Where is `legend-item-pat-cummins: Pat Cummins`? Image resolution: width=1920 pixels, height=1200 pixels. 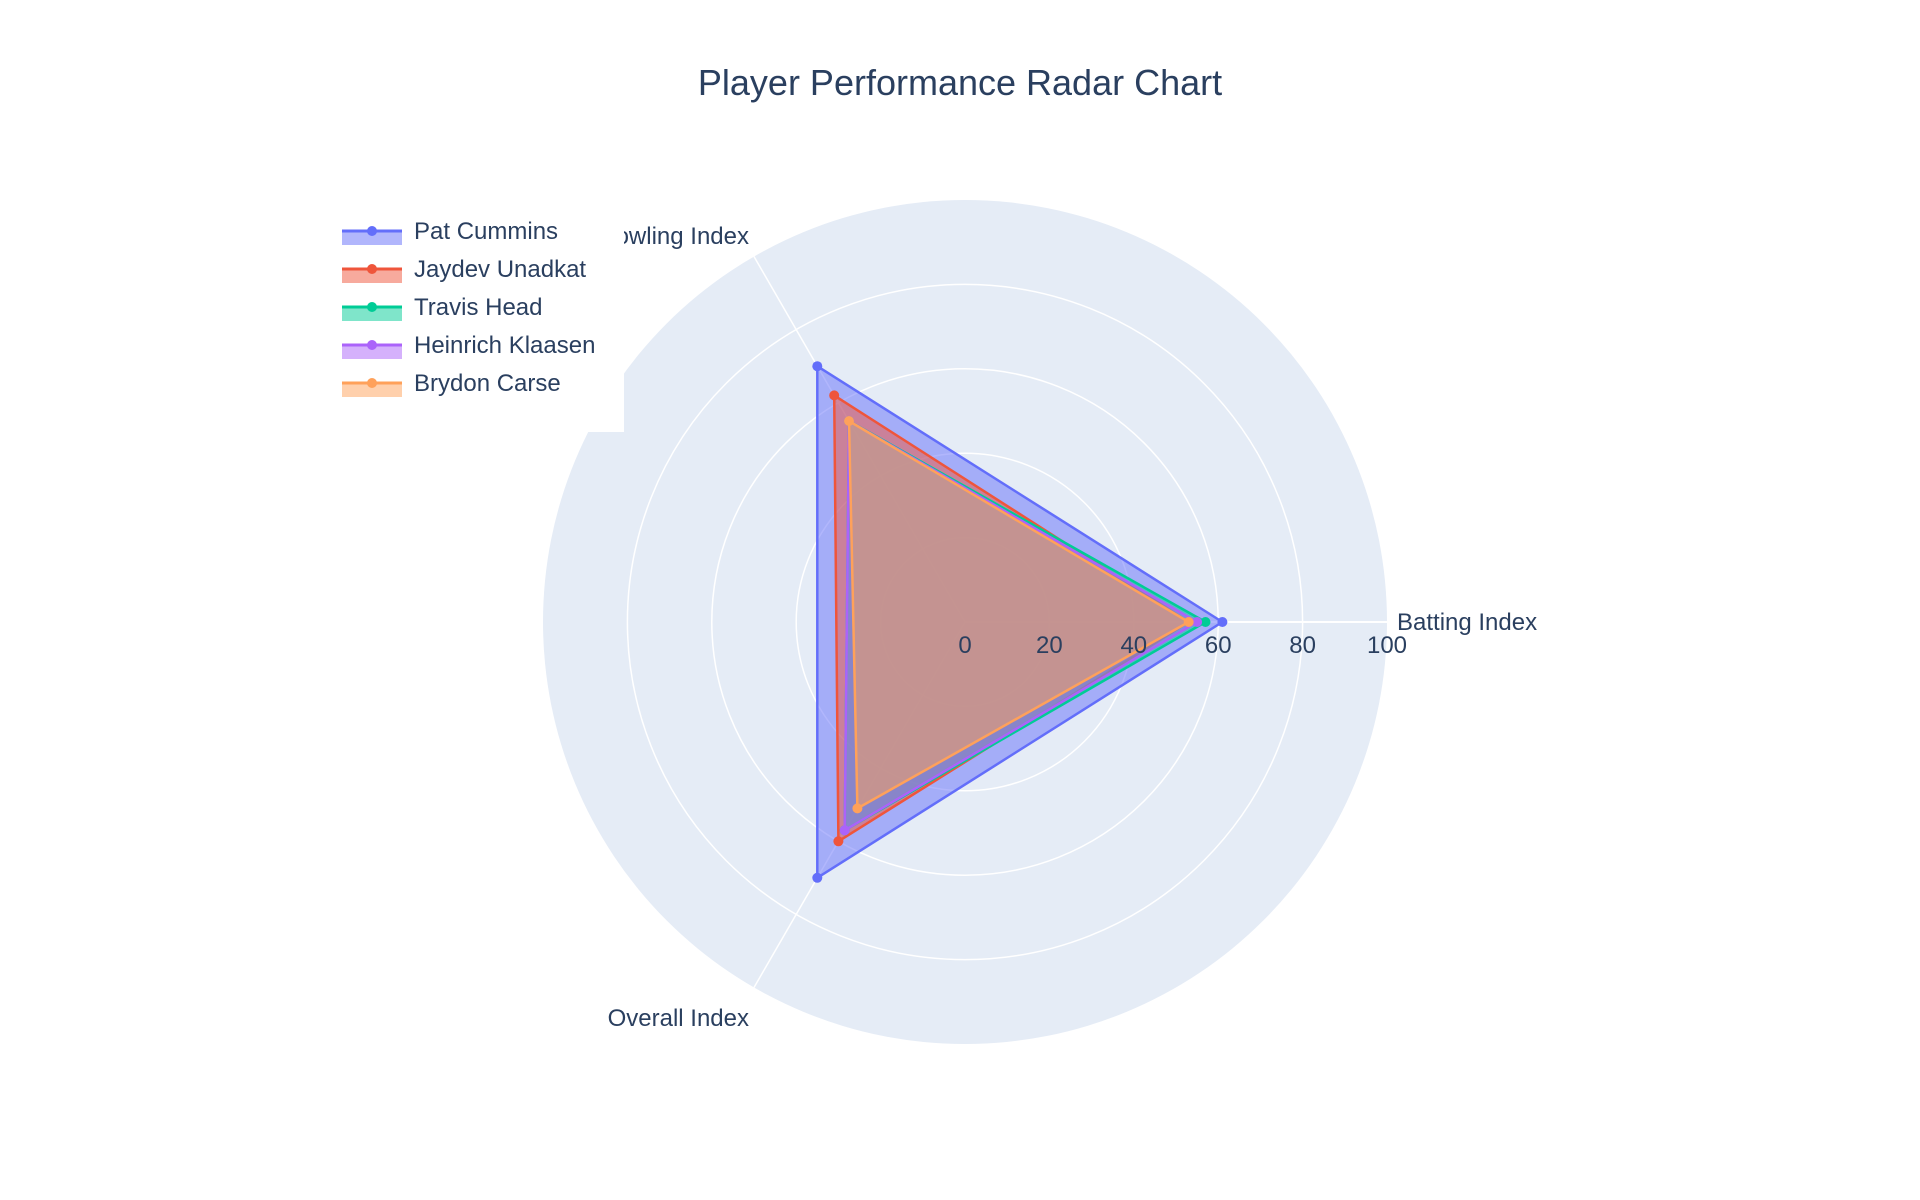
legend-item-pat-cummins: Pat Cummins is located at coordinates (450, 231).